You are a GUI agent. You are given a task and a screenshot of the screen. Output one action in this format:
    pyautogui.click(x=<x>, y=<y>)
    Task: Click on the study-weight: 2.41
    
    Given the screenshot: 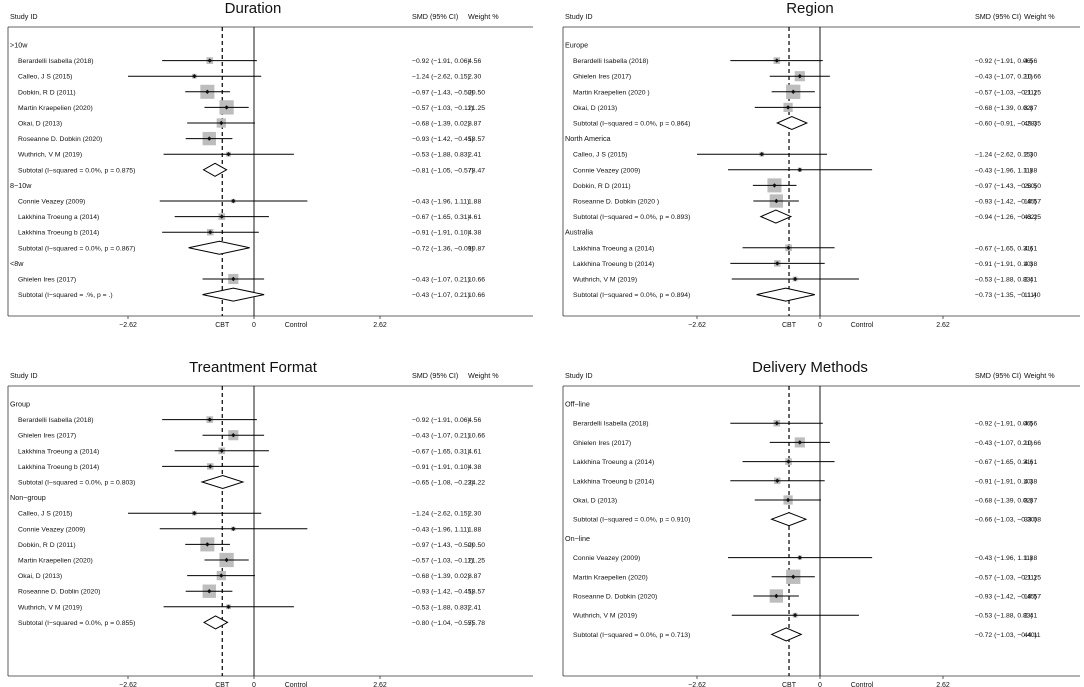 What is the action you would take?
    pyautogui.click(x=1030, y=616)
    